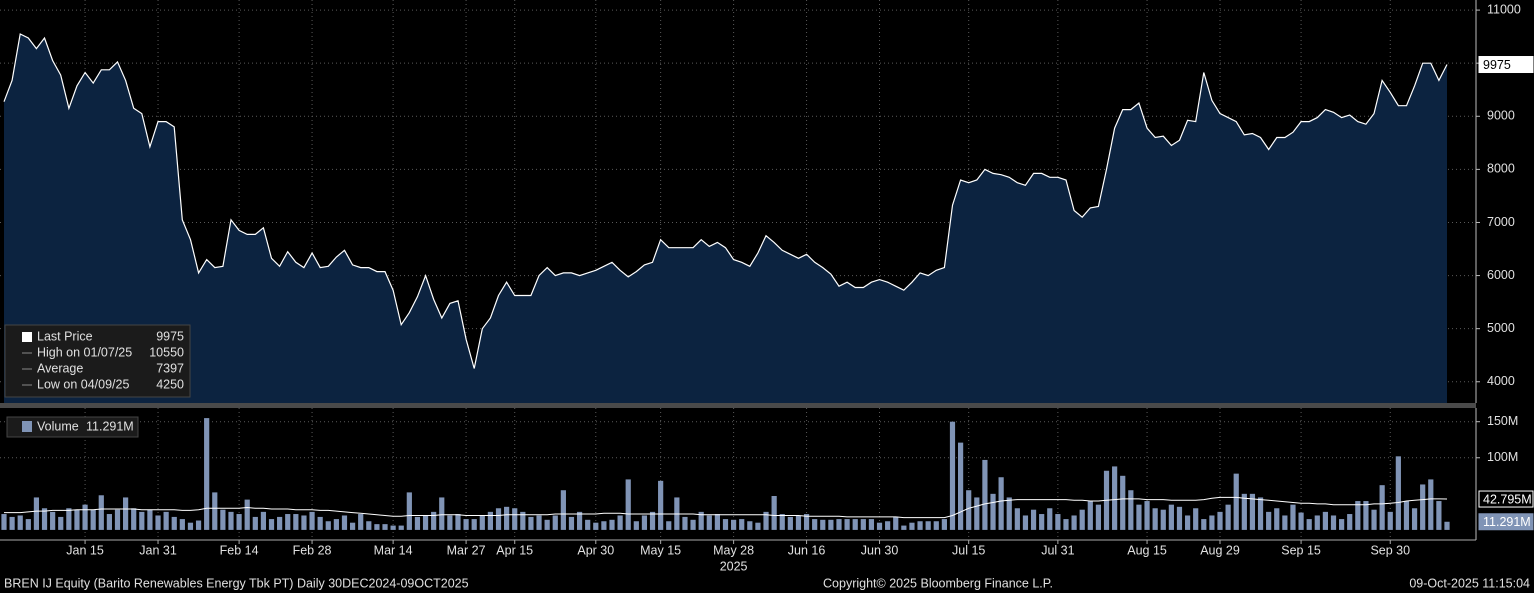  I want to click on legend-label: Average, so click(60, 368).